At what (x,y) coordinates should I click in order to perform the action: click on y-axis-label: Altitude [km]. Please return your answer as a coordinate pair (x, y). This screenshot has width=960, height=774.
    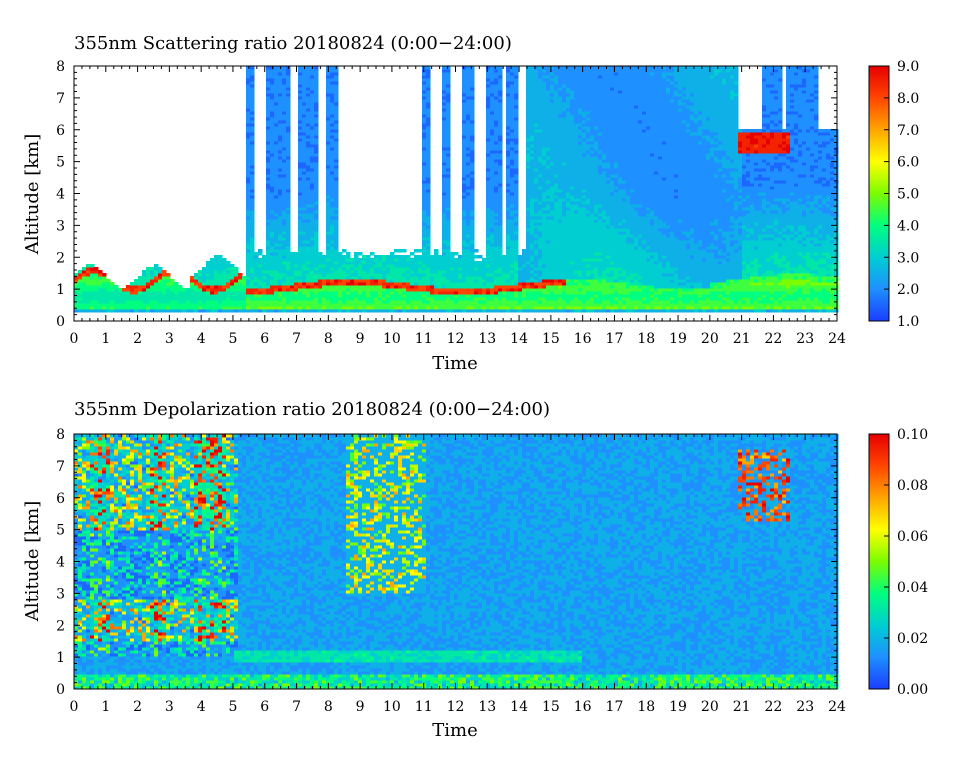
    Looking at the image, I should click on (32, 195).